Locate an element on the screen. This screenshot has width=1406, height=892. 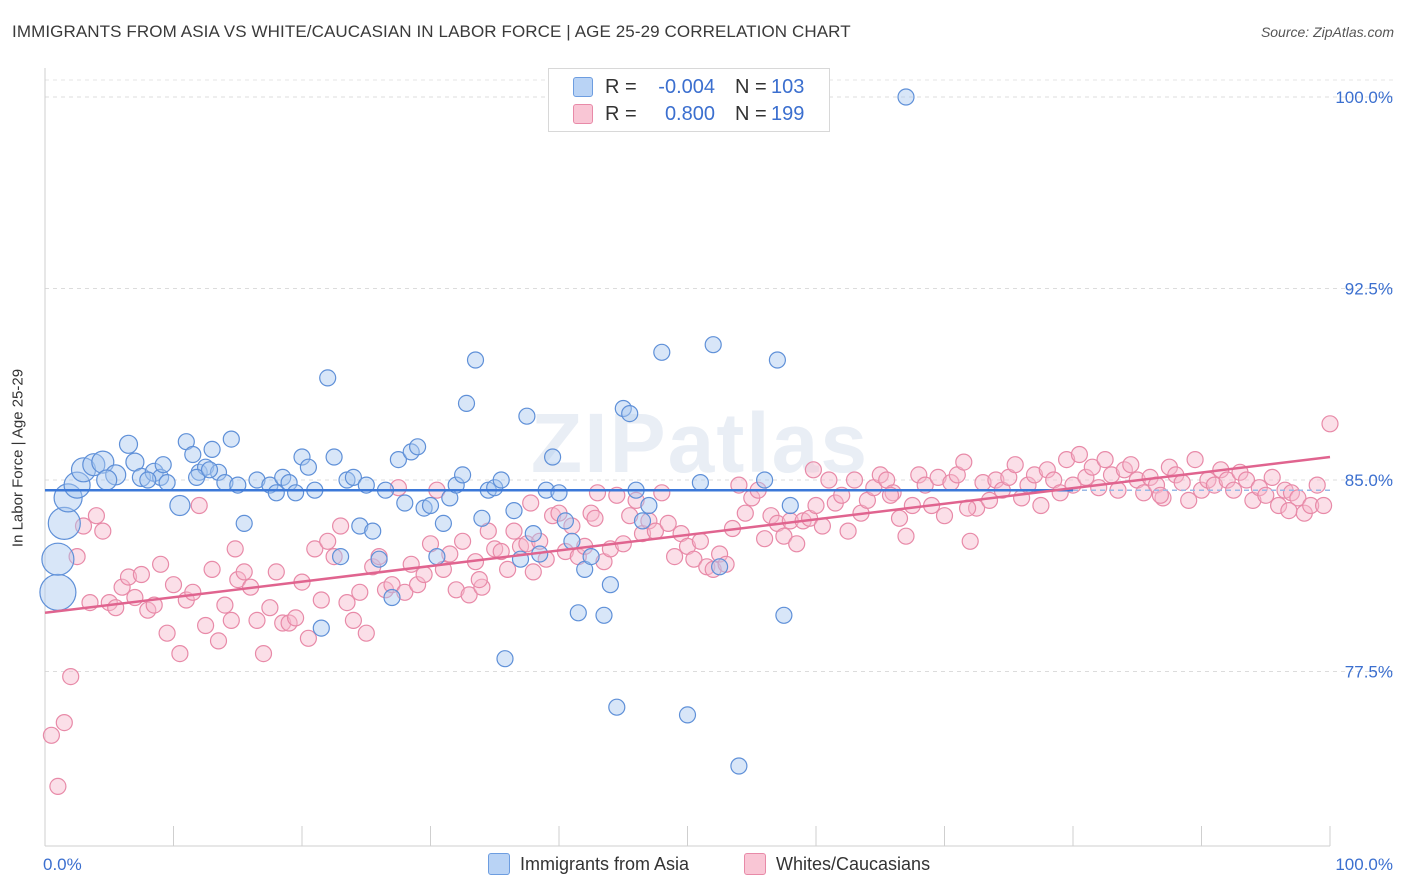
legend-row-whites: R = 0.800 N = 199 is located at coordinates (688, 114).